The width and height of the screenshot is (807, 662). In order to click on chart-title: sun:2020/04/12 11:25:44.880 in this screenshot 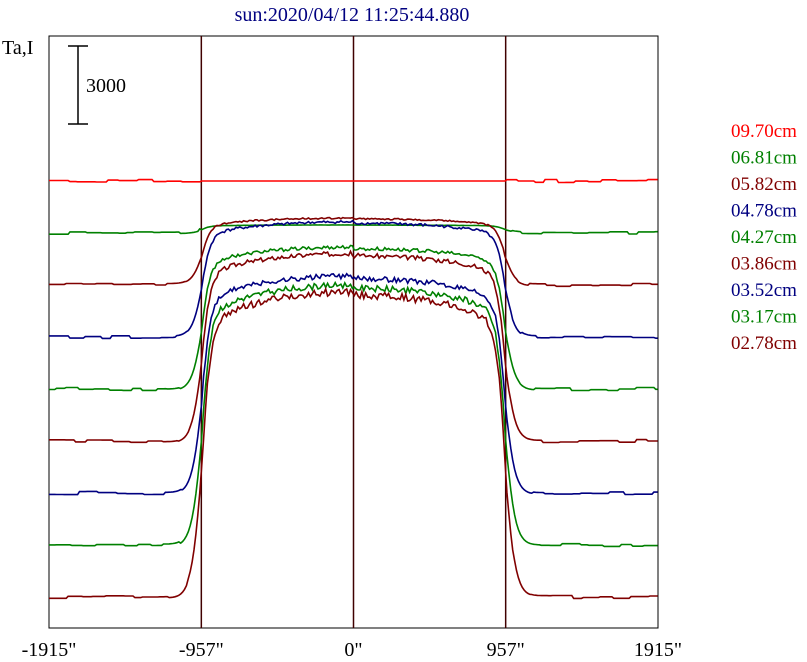, I will do `click(352, 15)`.